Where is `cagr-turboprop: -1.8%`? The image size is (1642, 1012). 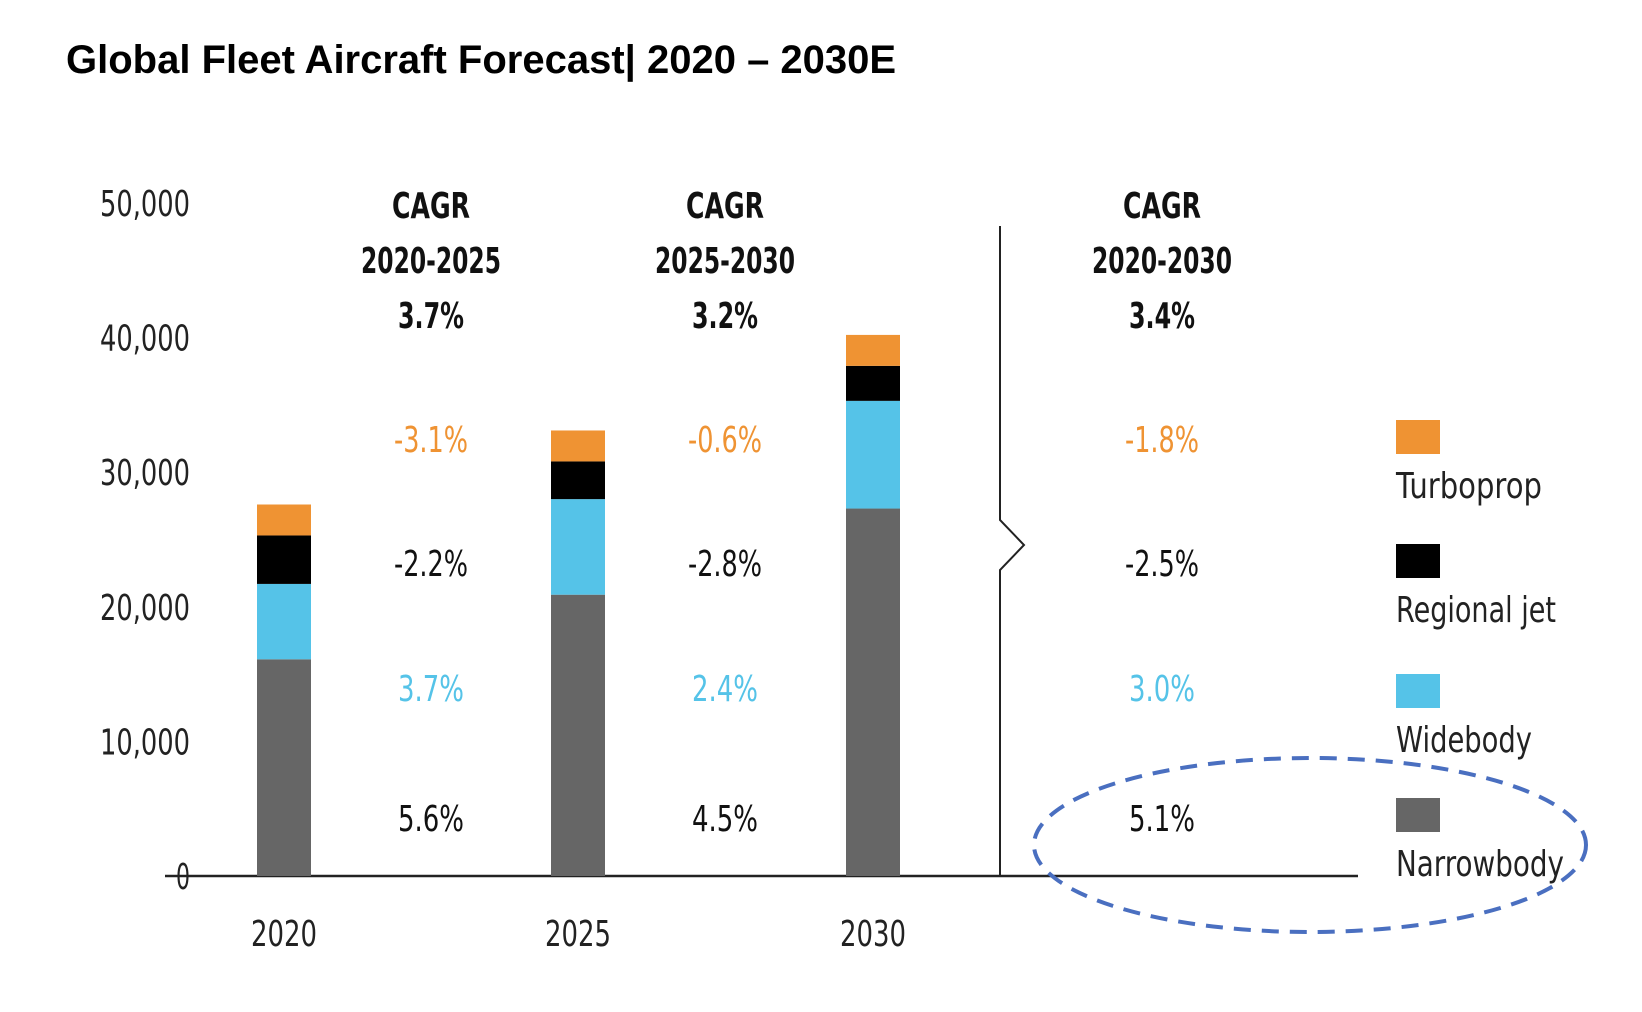 cagr-turboprop: -1.8% is located at coordinates (1162, 440).